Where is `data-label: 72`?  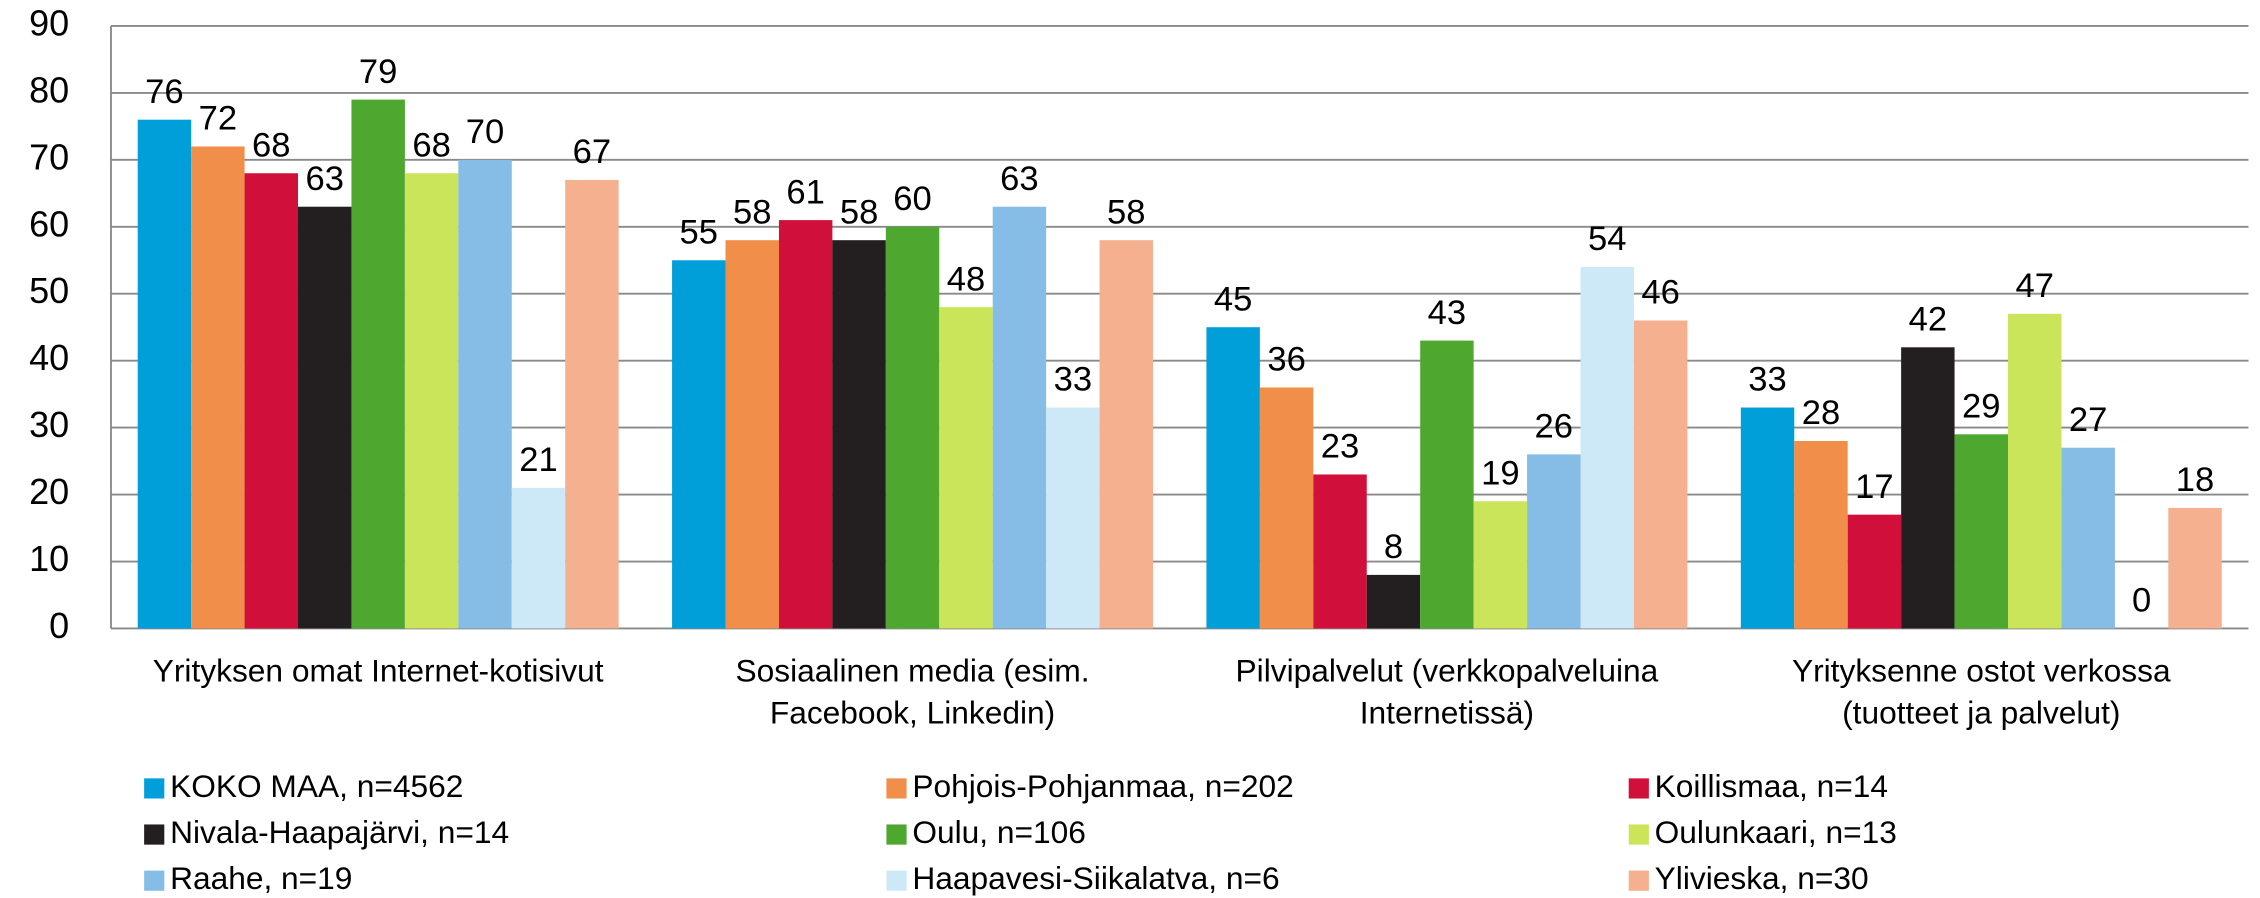 data-label: 72 is located at coordinates (218, 119).